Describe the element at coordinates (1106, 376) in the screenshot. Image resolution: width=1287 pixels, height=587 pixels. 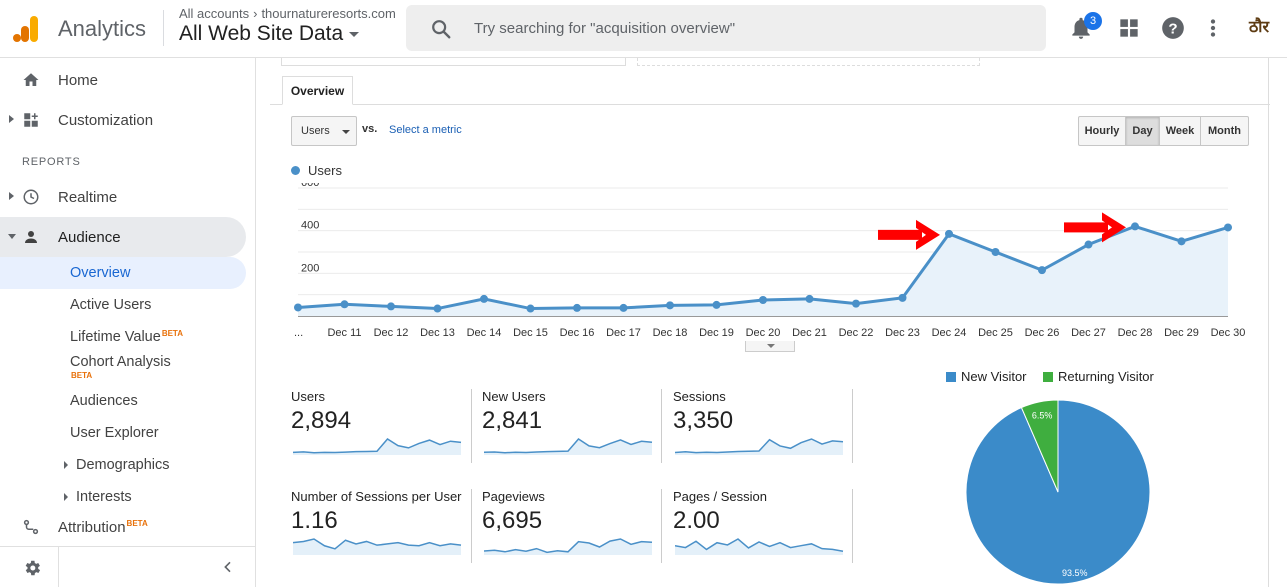
I see `legend-label: Returning Visitor` at that location.